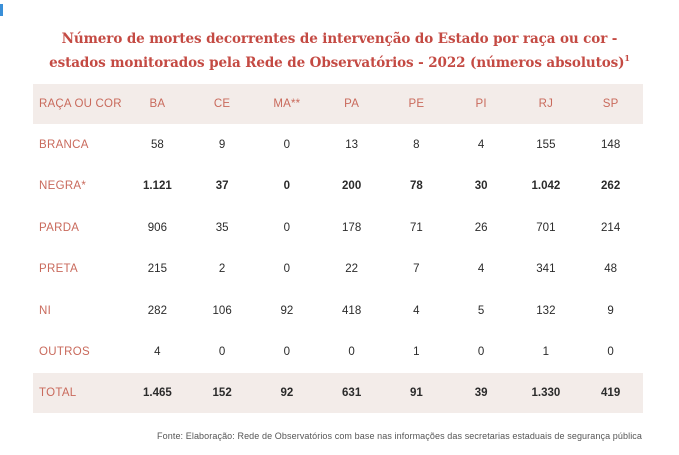 Image resolution: width=679 pixels, height=455 pixels. What do you see at coordinates (157, 269) in the screenshot?
I see `cell-value: 215` at bounding box center [157, 269].